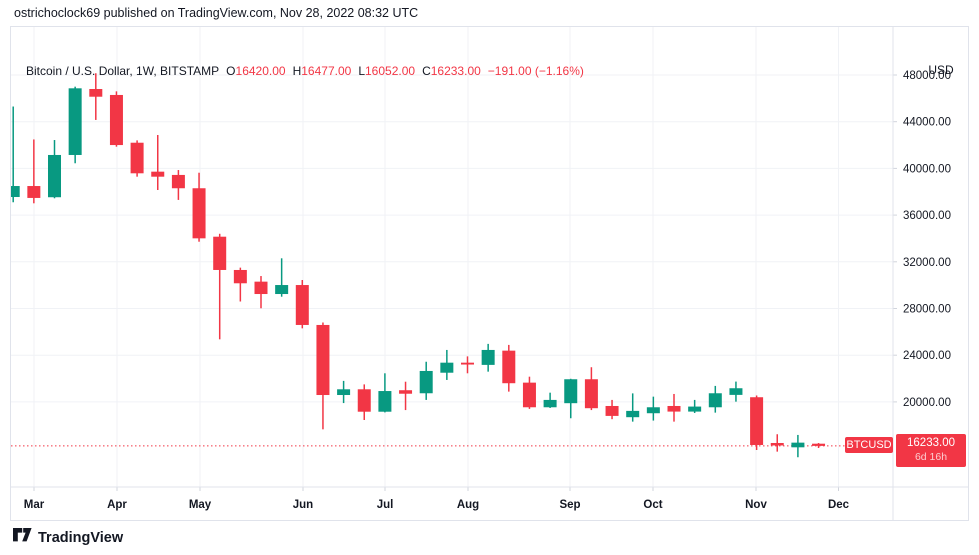  I want to click on symbol-tag: BTCUSD, so click(869, 445).